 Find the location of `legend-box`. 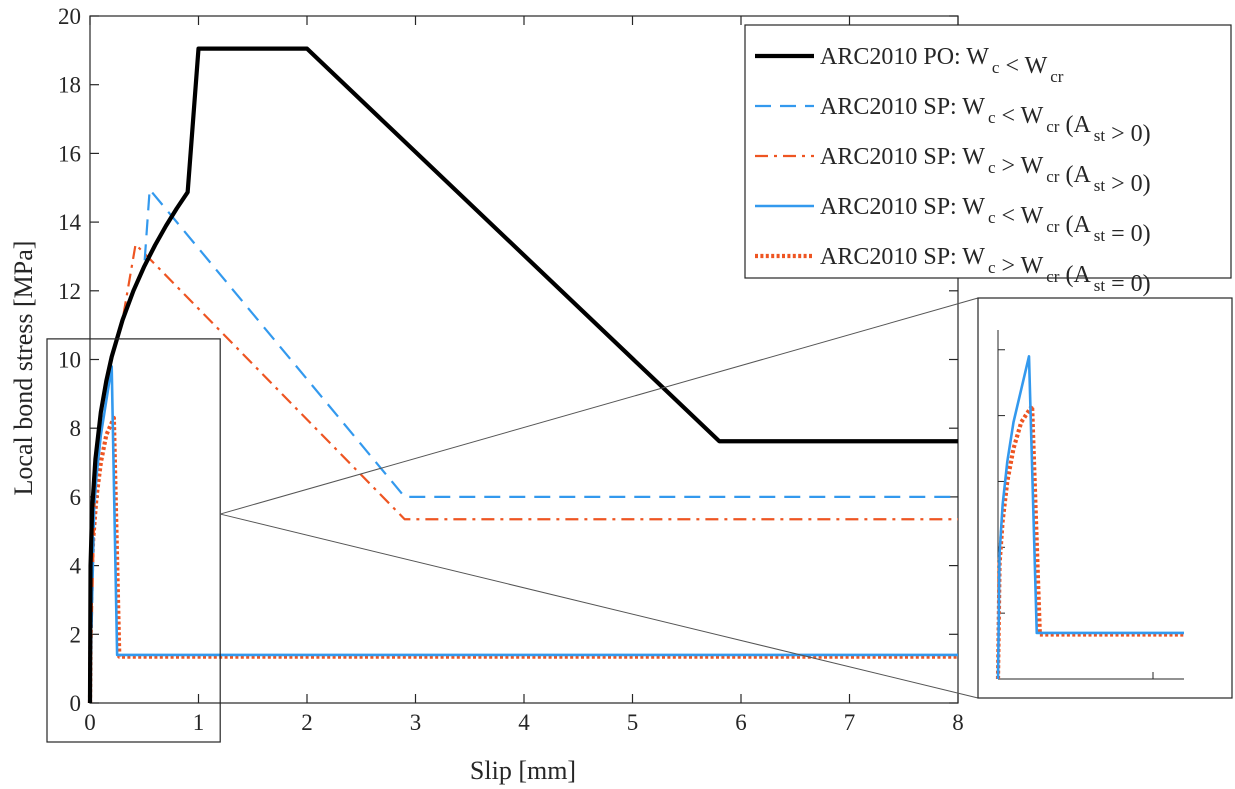

legend-box is located at coordinates (988, 151).